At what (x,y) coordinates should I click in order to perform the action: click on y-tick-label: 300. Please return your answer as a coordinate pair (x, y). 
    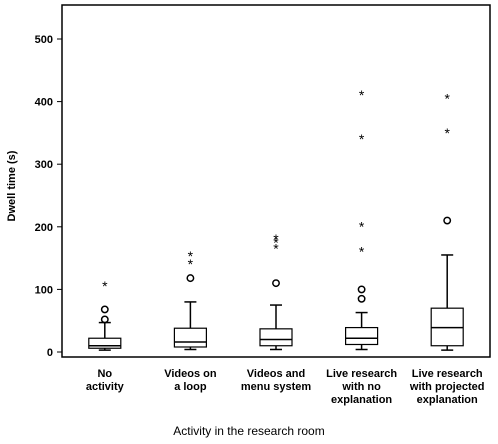
    Looking at the image, I should click on (44, 165).